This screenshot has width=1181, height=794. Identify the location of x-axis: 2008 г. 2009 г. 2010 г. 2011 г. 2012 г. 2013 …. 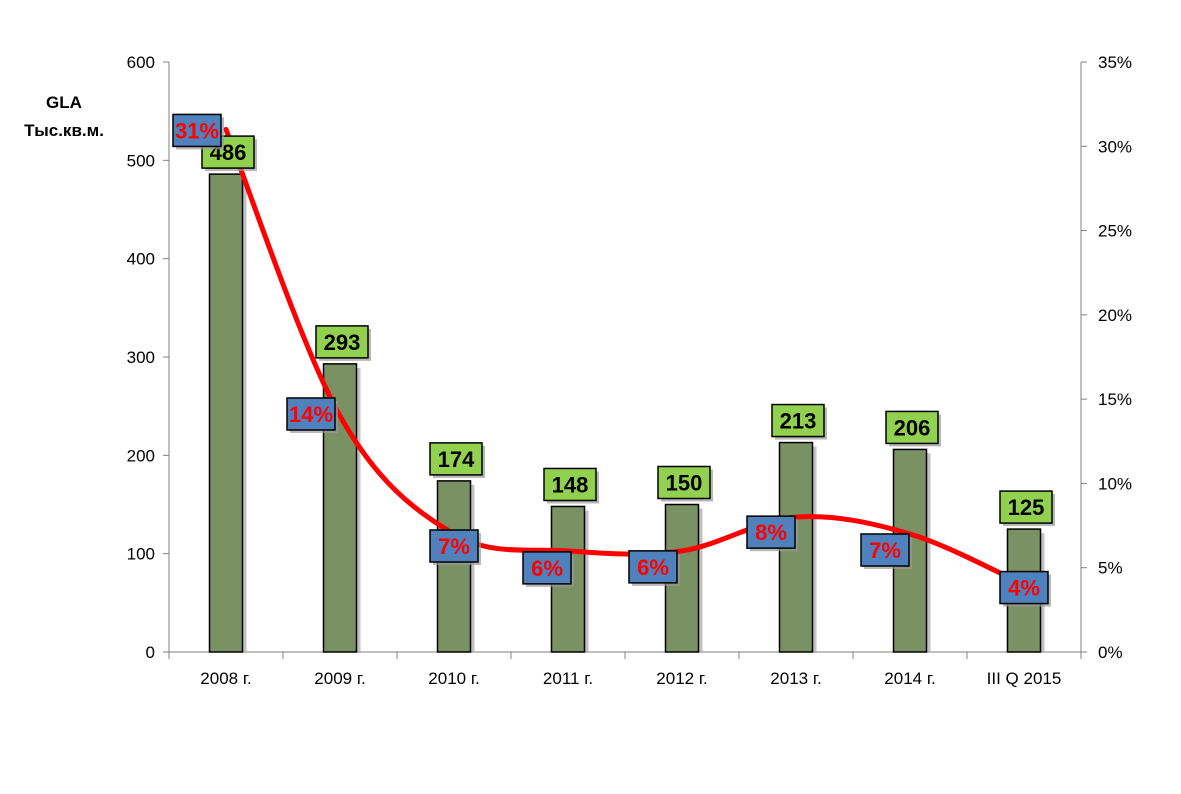
(625, 669).